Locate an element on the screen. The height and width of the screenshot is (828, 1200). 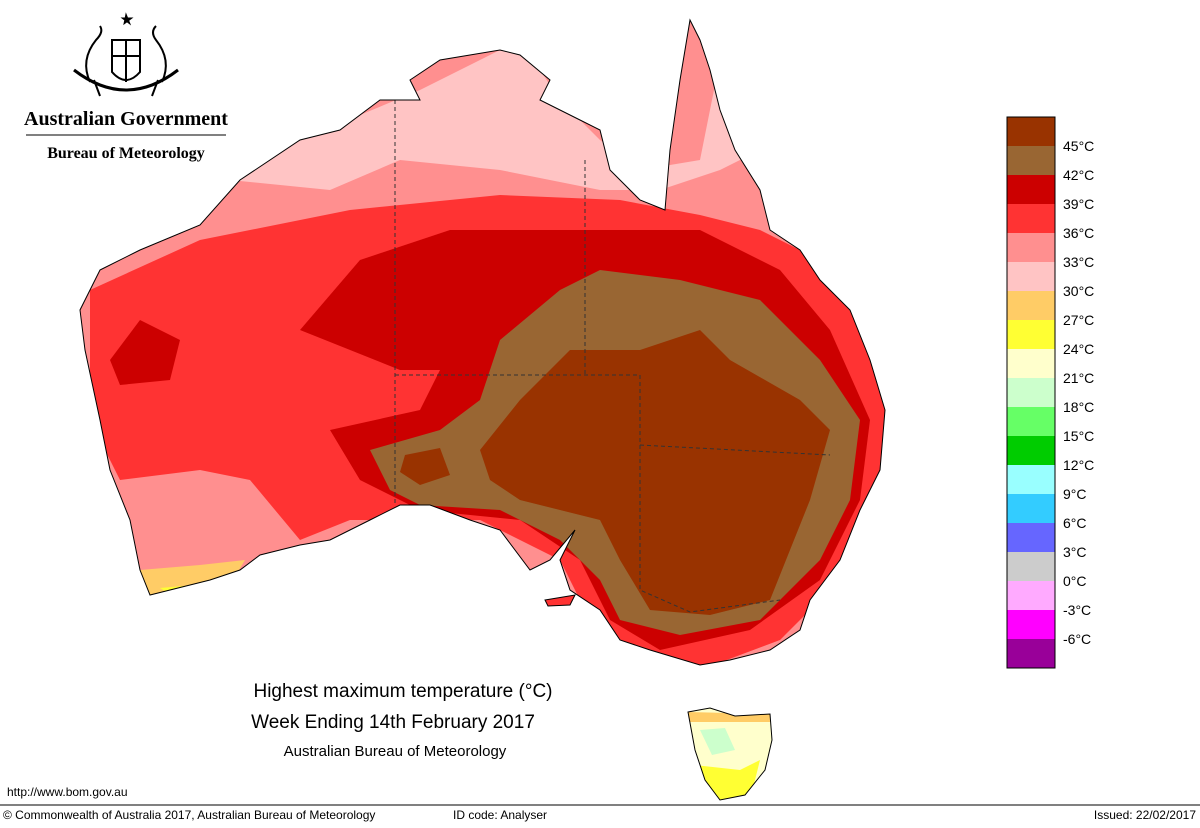
footer-url: http://www.bom.gov.au is located at coordinates (67, 792).